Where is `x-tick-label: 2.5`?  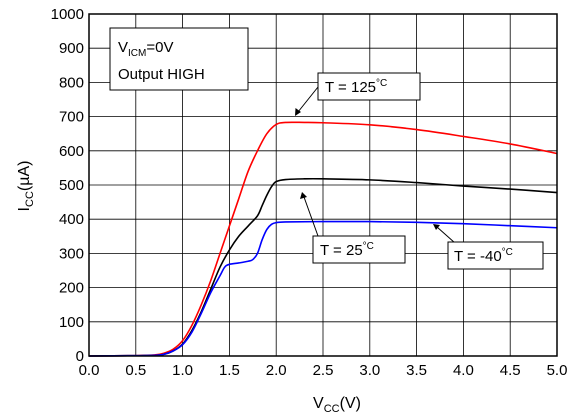
x-tick-label: 2.5 is located at coordinates (323, 370).